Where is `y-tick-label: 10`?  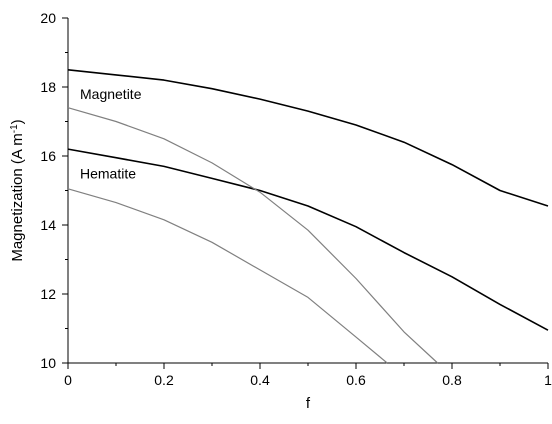
y-tick-label: 10 is located at coordinates (48, 363).